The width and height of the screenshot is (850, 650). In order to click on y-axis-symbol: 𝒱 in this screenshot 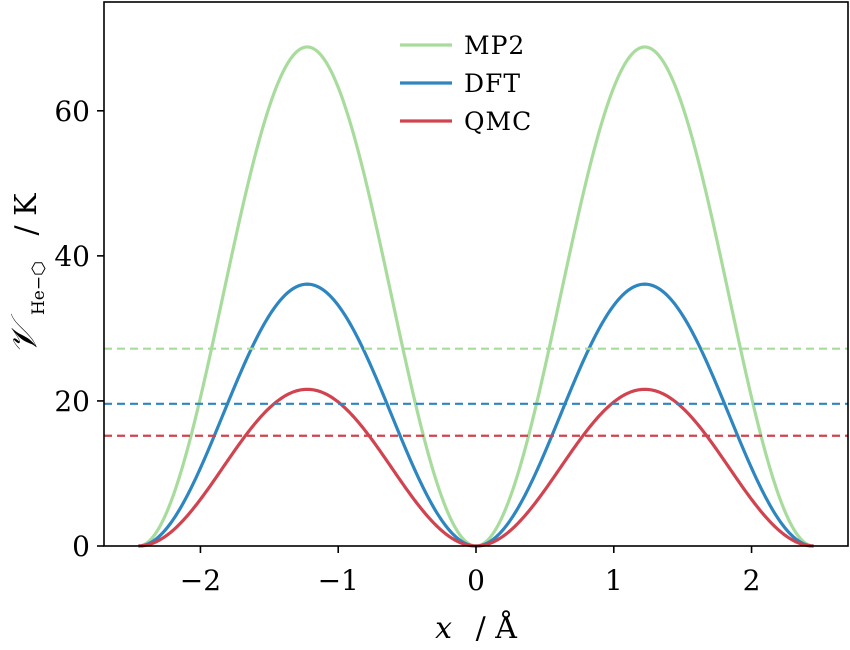, I will do `click(24, 334)`.